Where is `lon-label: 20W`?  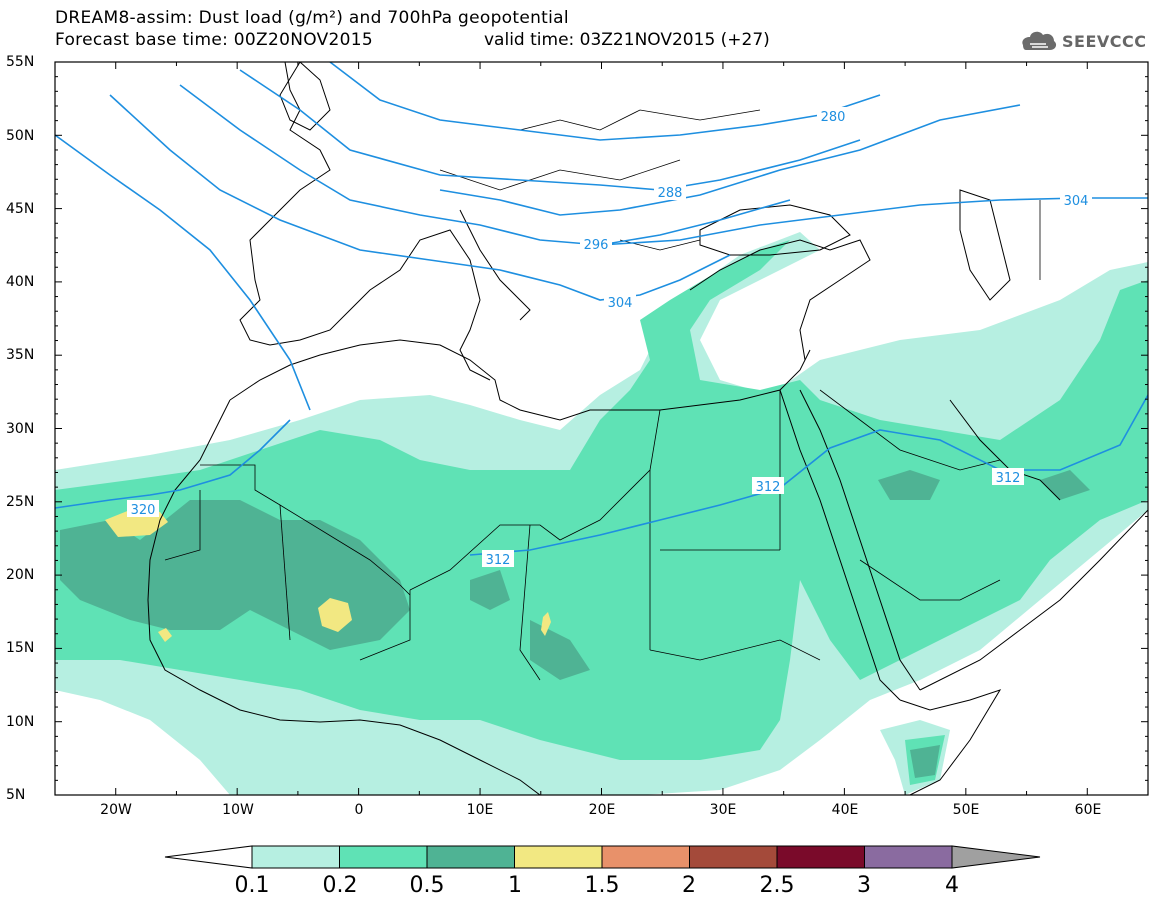
lon-label: 20W is located at coordinates (116, 810).